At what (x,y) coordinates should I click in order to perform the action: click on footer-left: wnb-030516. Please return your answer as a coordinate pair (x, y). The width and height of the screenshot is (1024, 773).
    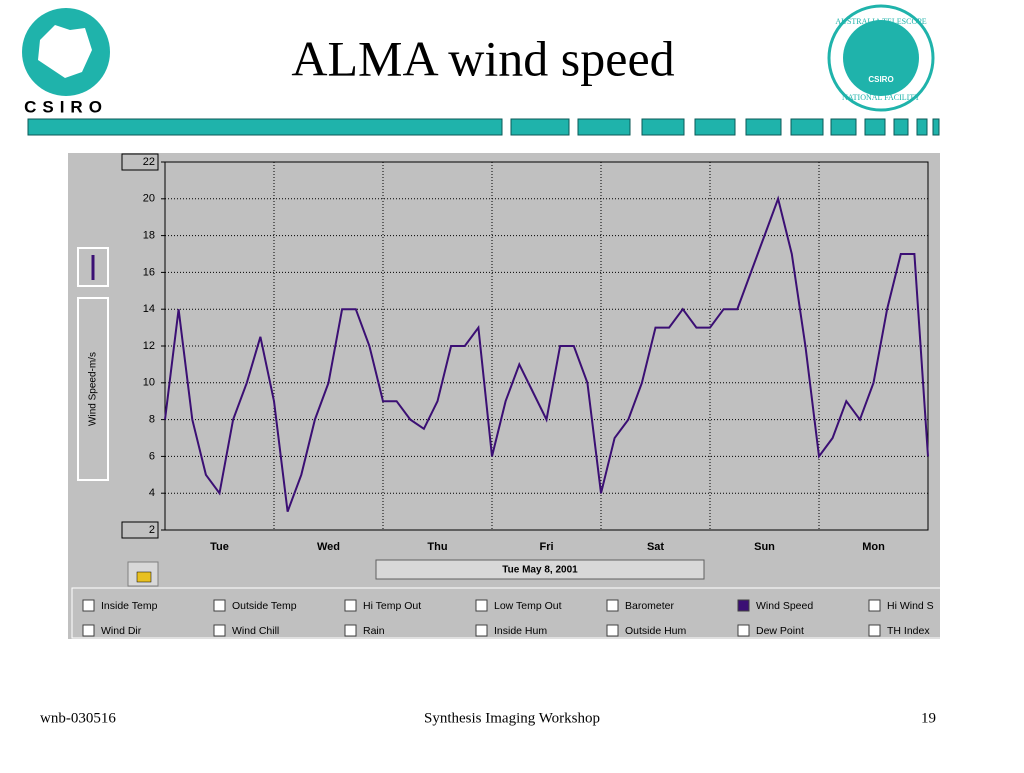
    Looking at the image, I should click on (78, 718).